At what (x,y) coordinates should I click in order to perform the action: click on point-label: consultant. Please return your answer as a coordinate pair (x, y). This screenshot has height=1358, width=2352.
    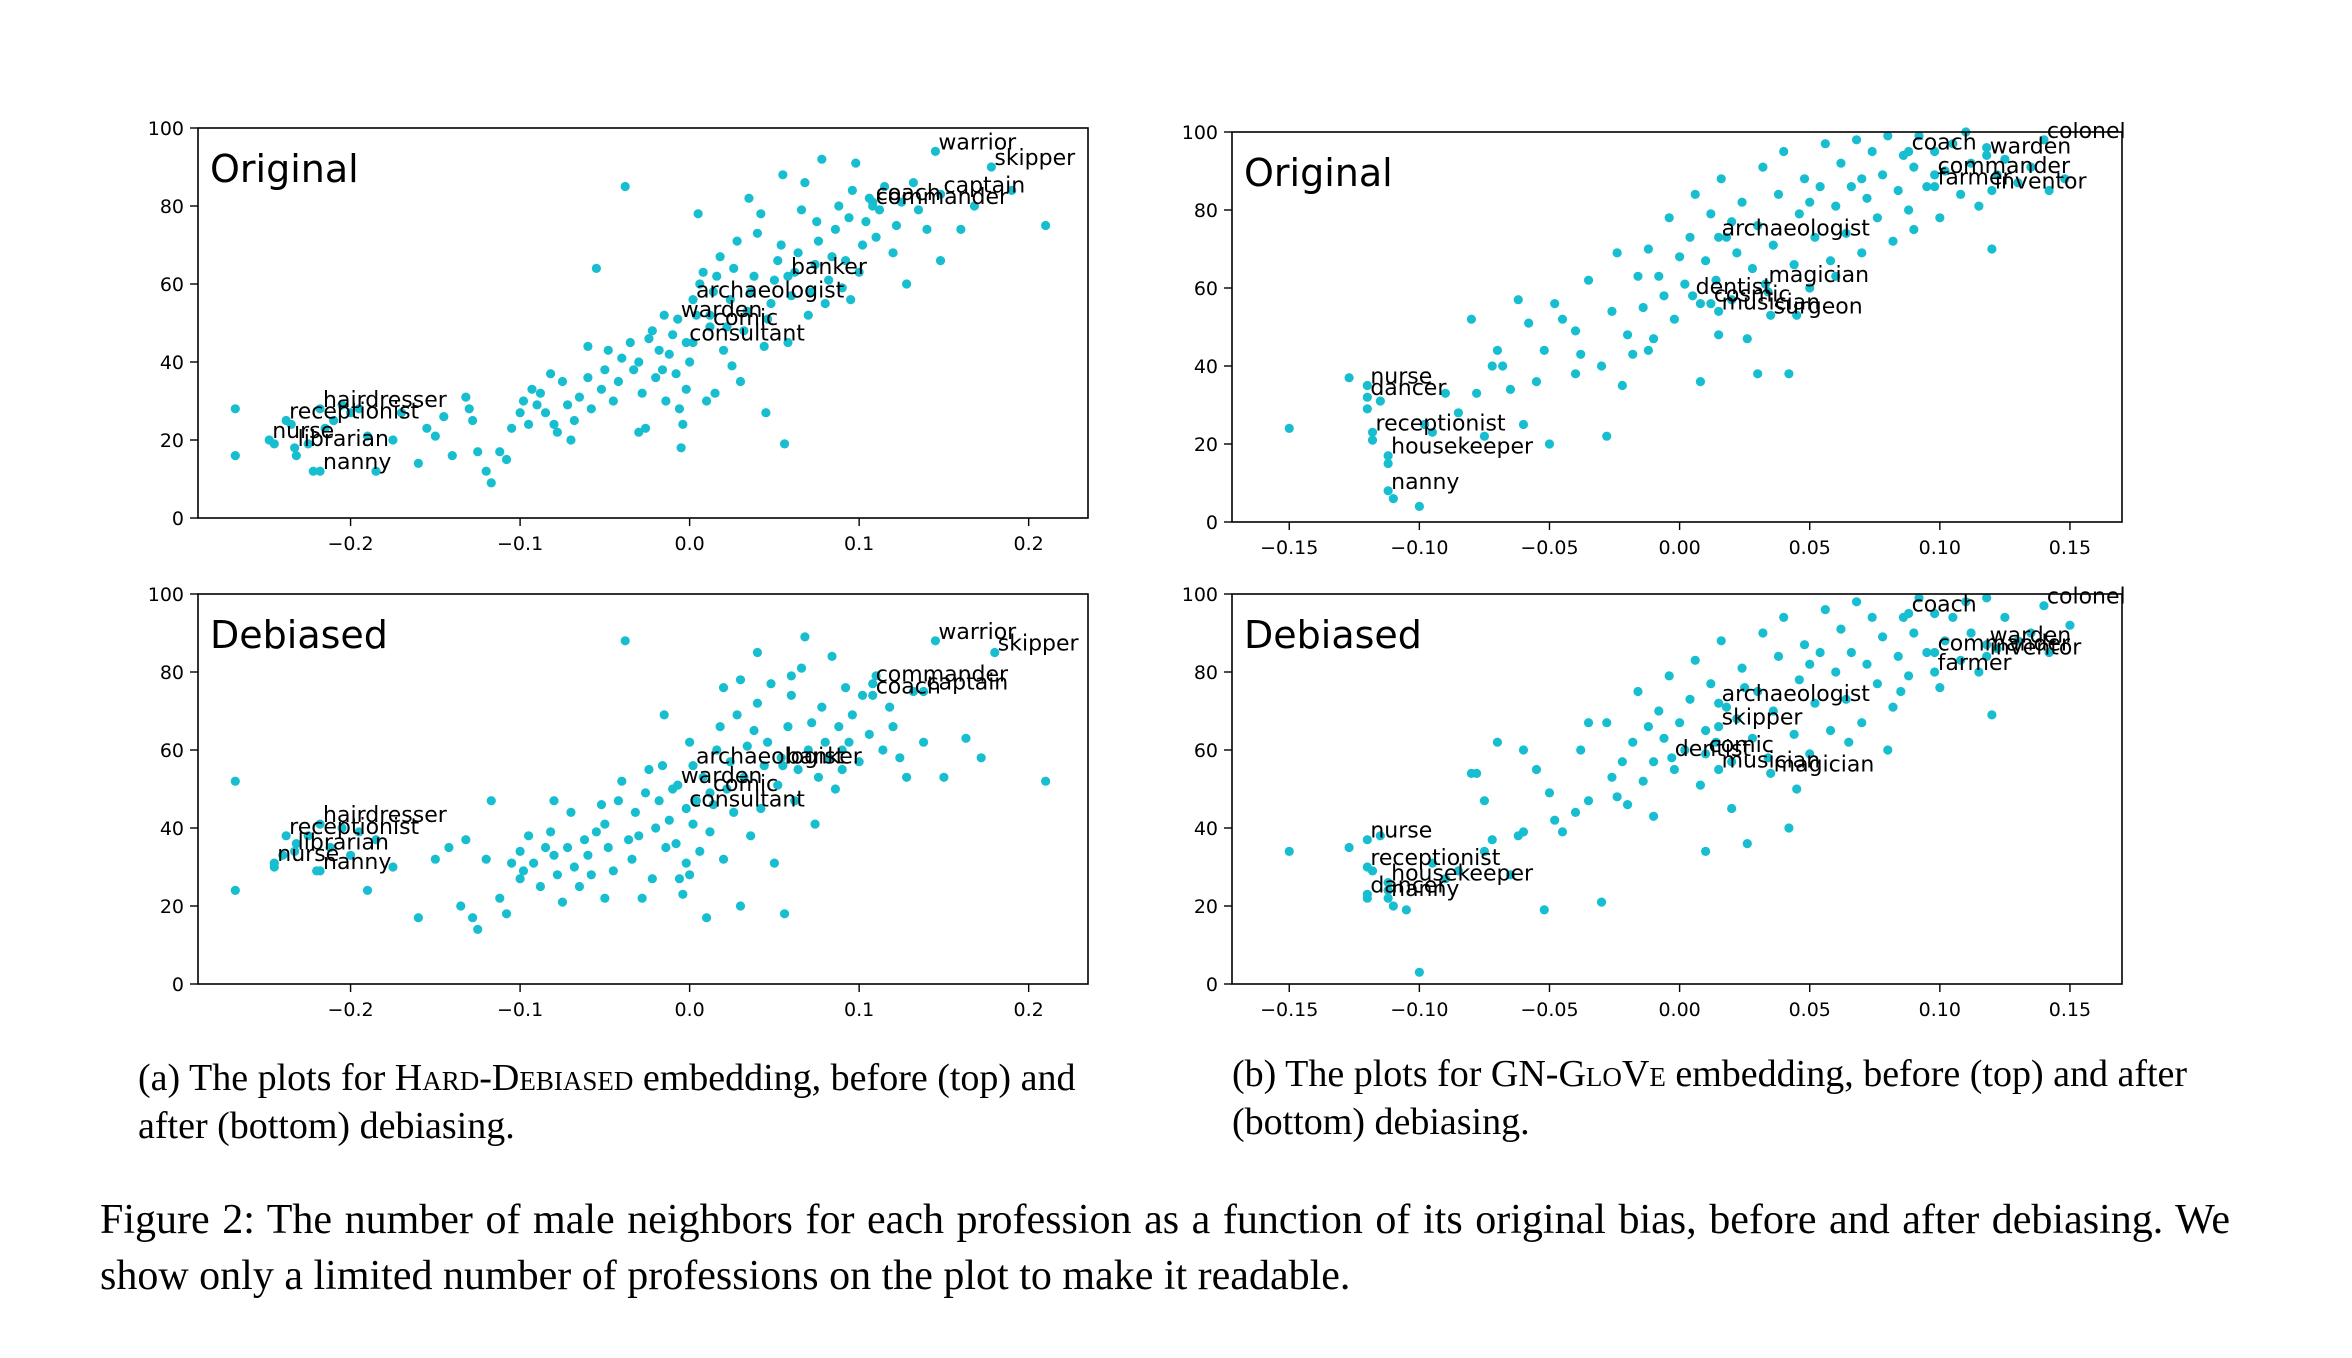
    Looking at the image, I should click on (747, 800).